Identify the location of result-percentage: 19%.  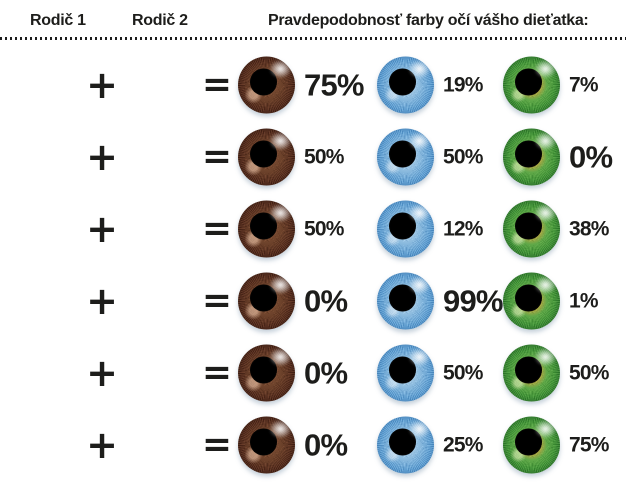
(463, 85).